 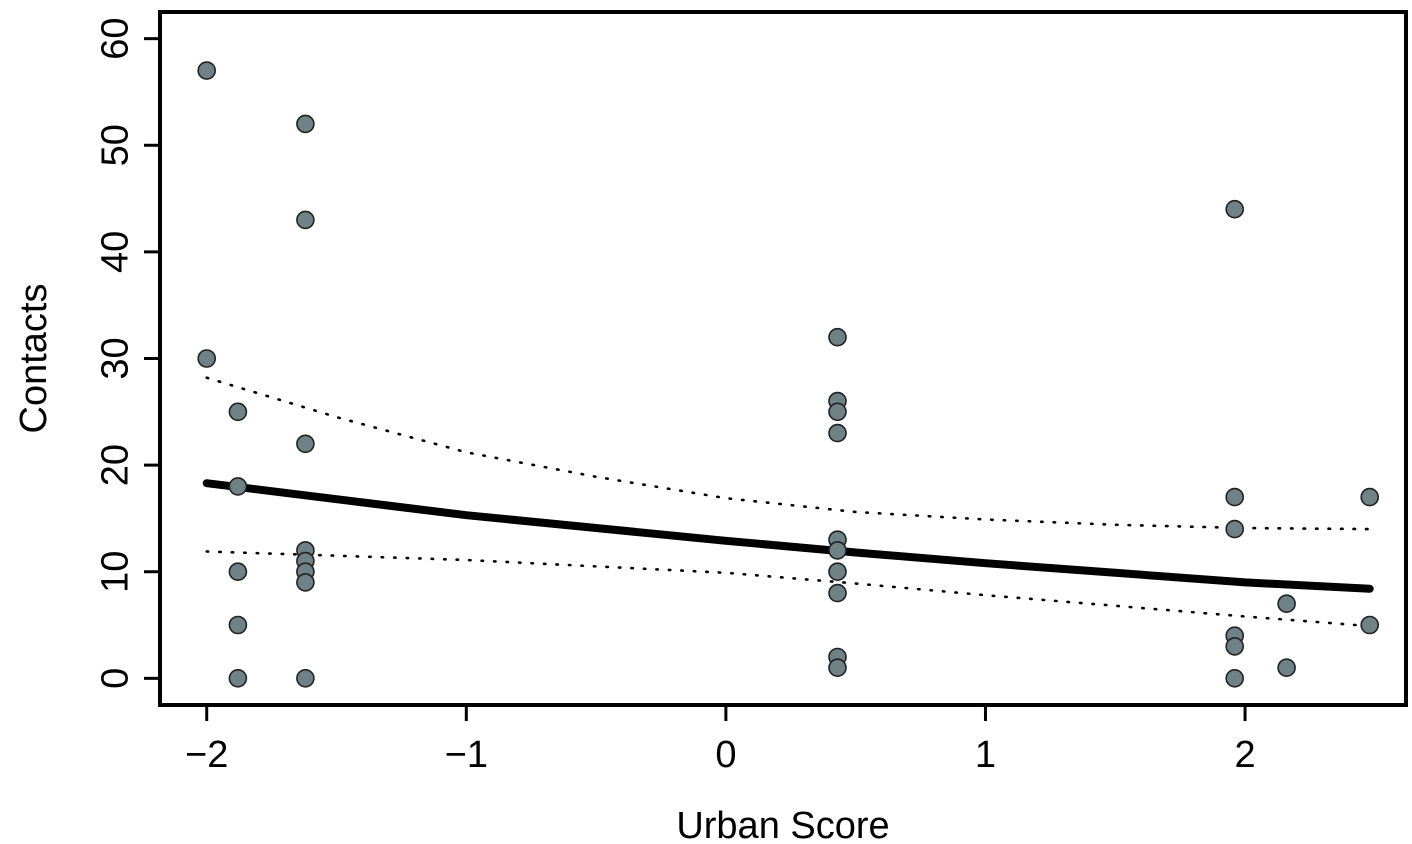 What do you see at coordinates (115, 358) in the screenshot?
I see `y-tick-label: 30` at bounding box center [115, 358].